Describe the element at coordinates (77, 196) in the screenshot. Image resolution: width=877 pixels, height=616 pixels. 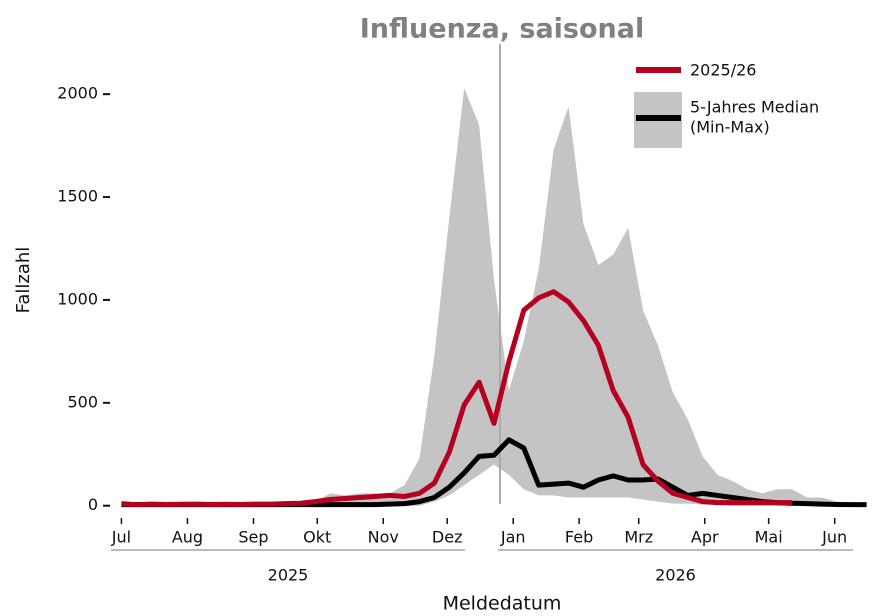
I see `y-tick-label: 1500` at that location.